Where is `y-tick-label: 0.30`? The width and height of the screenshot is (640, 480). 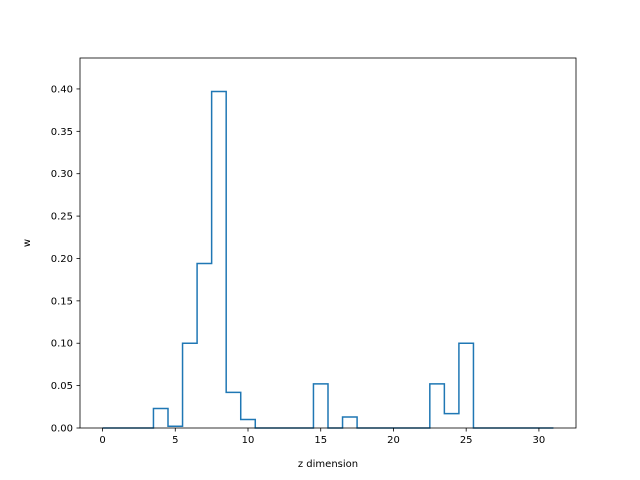
y-tick-label: 0.30 is located at coordinates (62, 174).